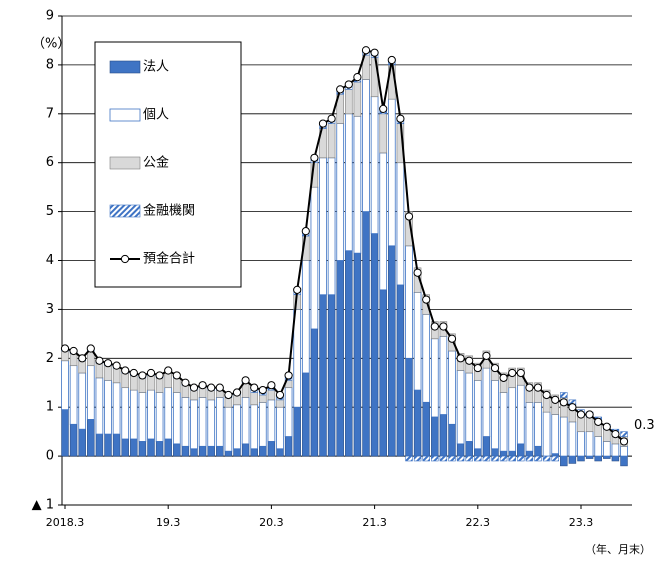  I want to click on y-tick-label: 5, so click(50, 211).